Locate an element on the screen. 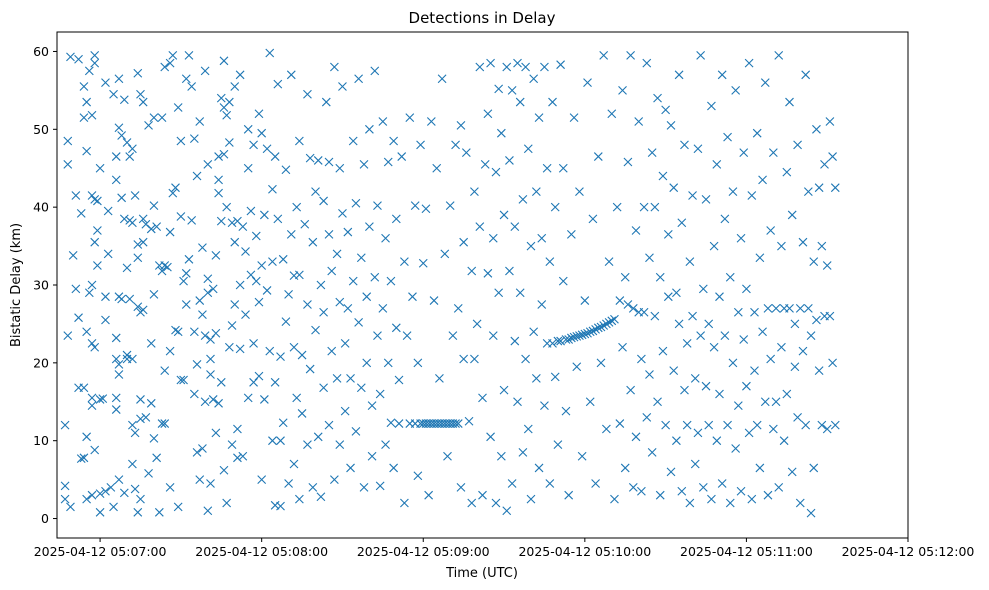  x-tick-label: 2025-04-12 05:08:00 is located at coordinates (261, 551).